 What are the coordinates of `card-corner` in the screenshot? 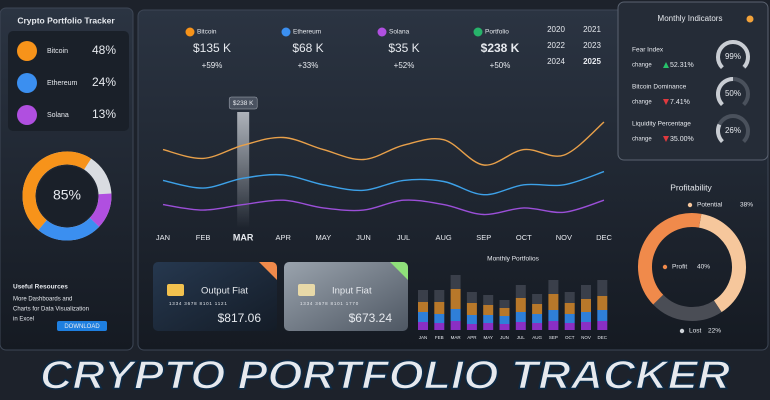 It's located at (399, 271).